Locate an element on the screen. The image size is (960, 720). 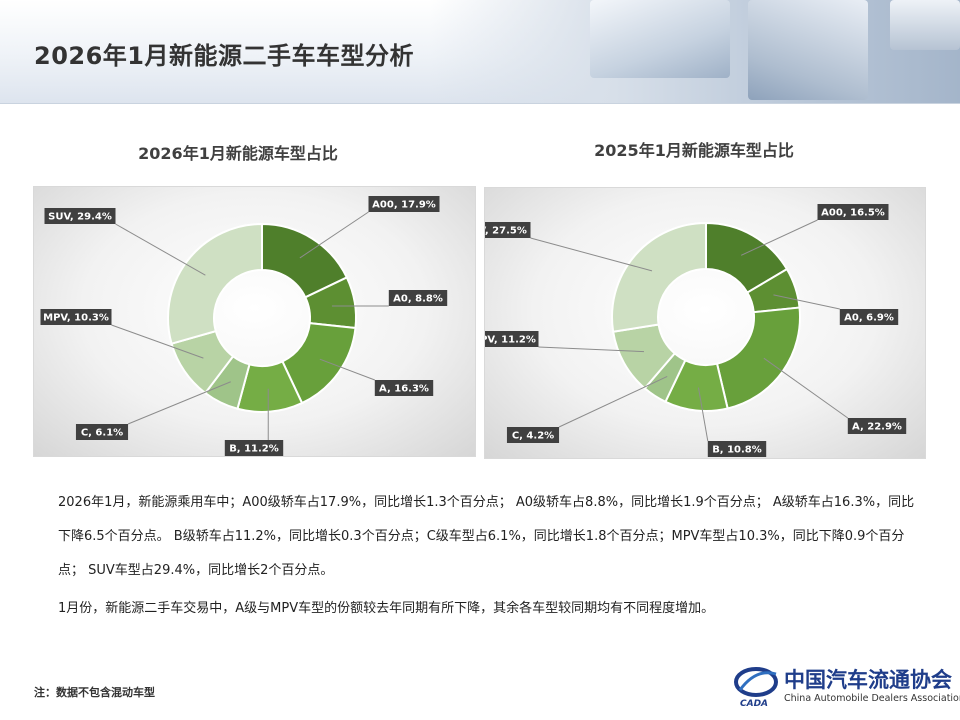
chart-title-2026: 2026年1月新能源车型占比 is located at coordinates (238, 153).